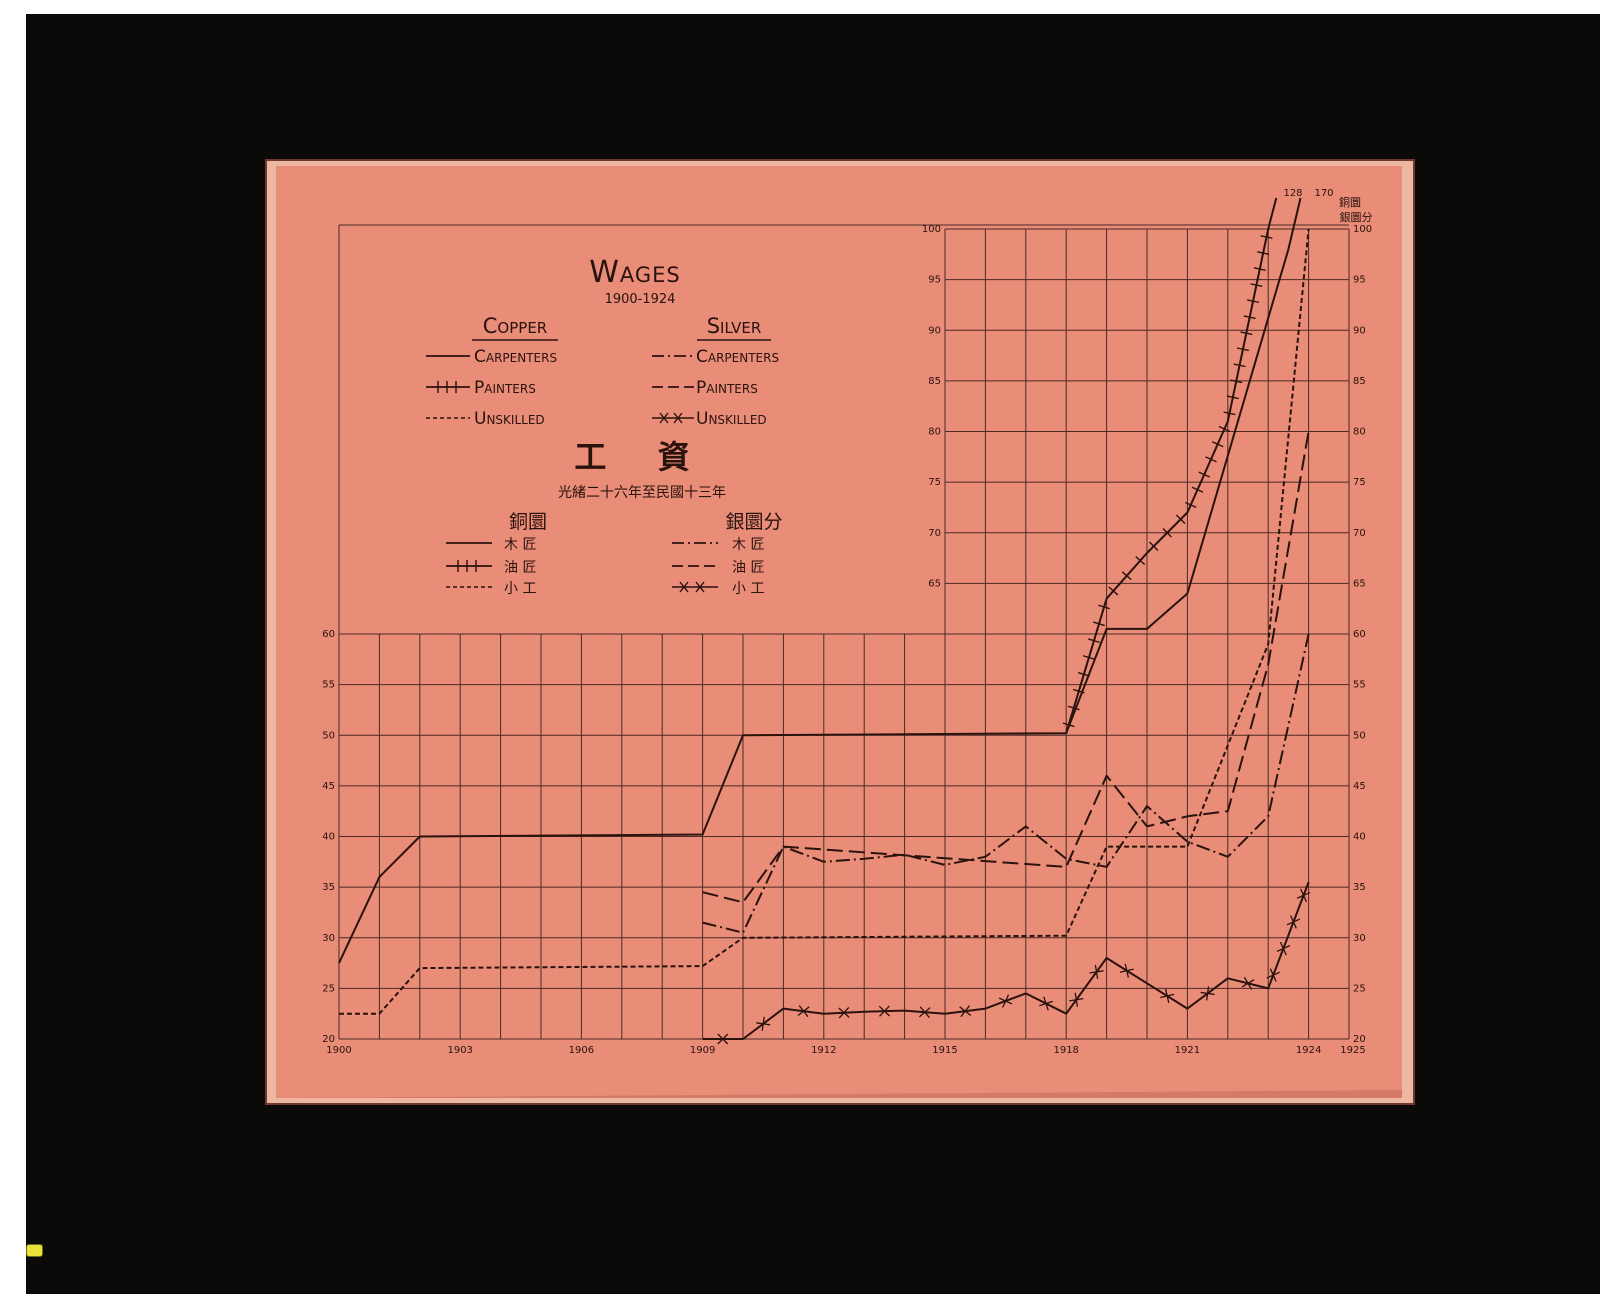 This screenshot has height=1314, width=1620. Describe the element at coordinates (328, 685) in the screenshot. I see `y-tick-label-left: 55` at that location.